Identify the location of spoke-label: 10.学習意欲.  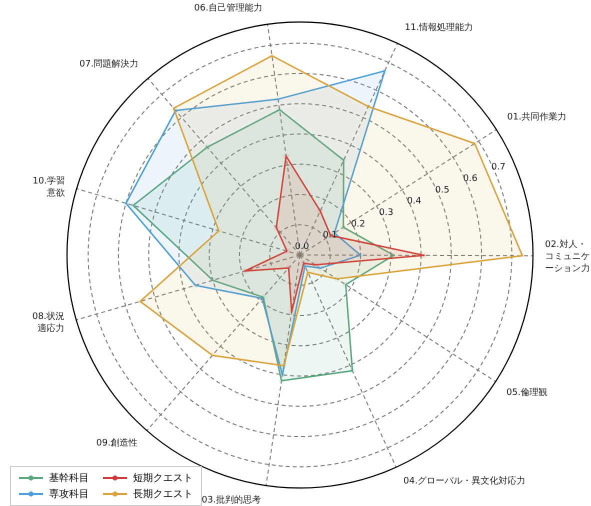
(48, 186).